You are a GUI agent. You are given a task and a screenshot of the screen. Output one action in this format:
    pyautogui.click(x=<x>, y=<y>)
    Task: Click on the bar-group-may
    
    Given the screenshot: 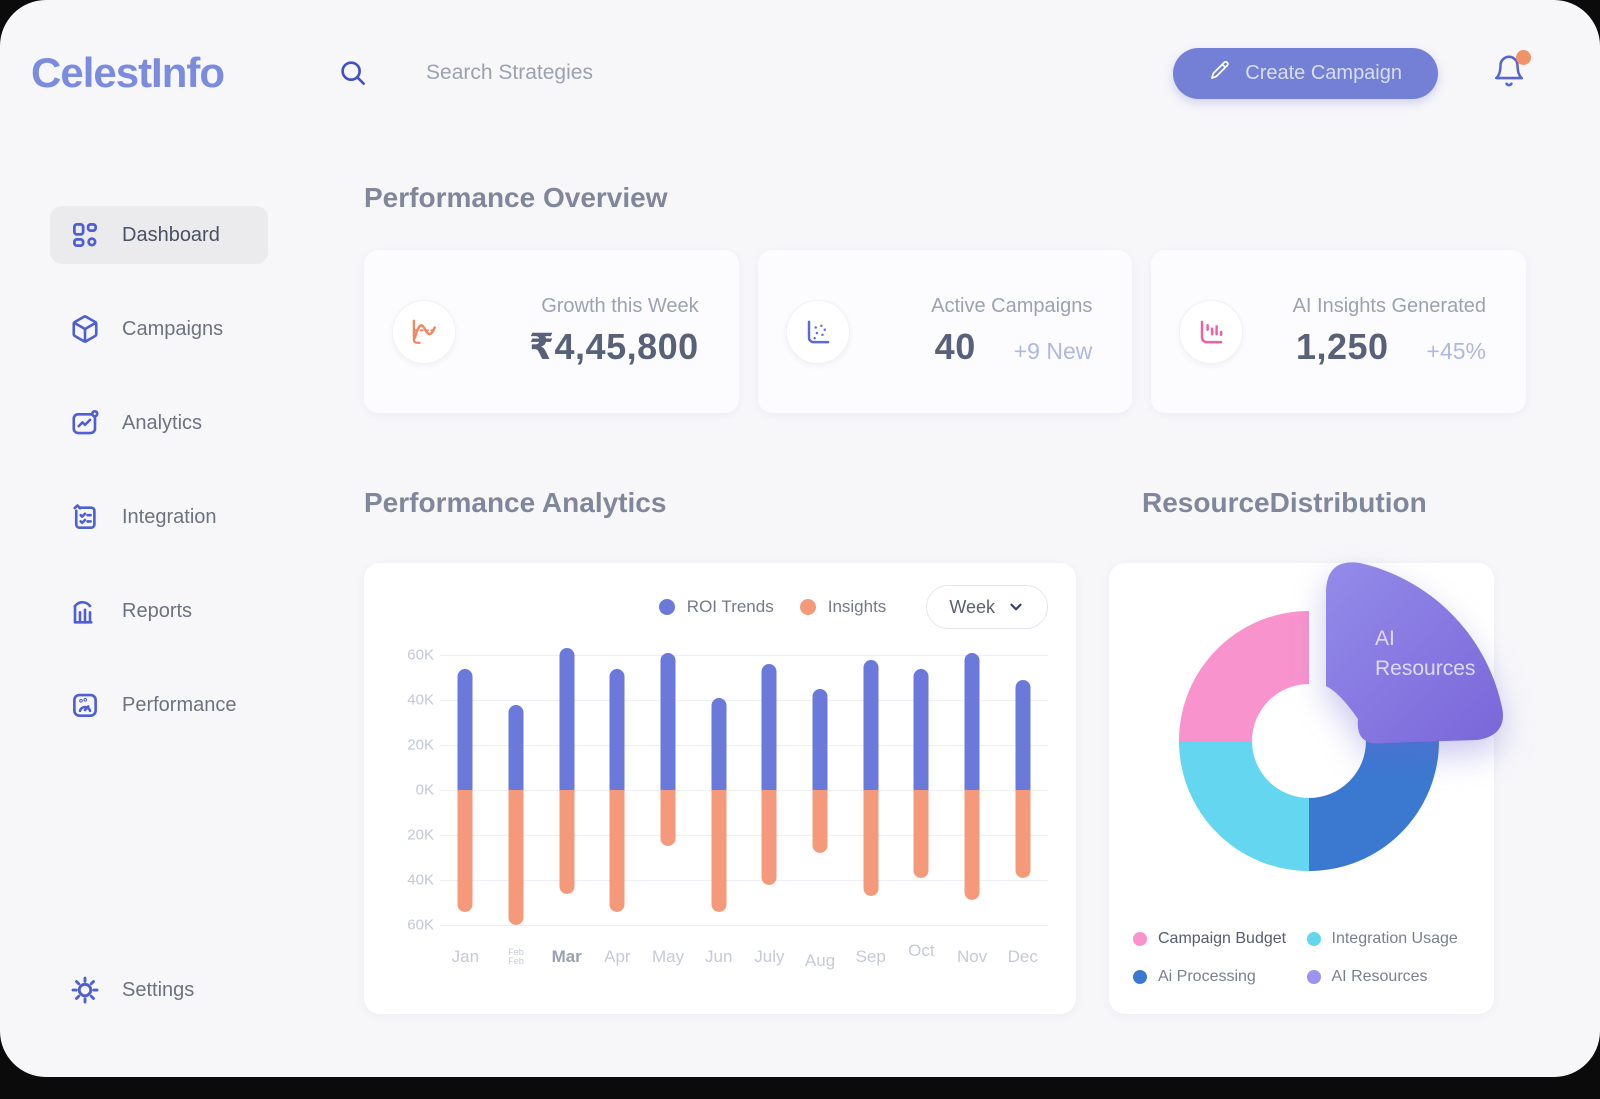 What is the action you would take?
    pyautogui.click(x=668, y=788)
    